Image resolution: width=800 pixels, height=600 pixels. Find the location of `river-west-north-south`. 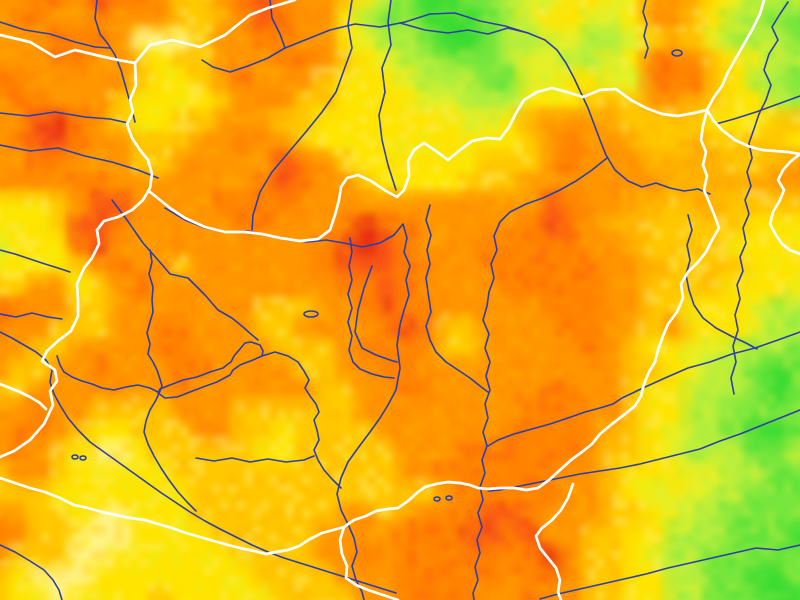

river-west-north-south is located at coordinates (170, 380).